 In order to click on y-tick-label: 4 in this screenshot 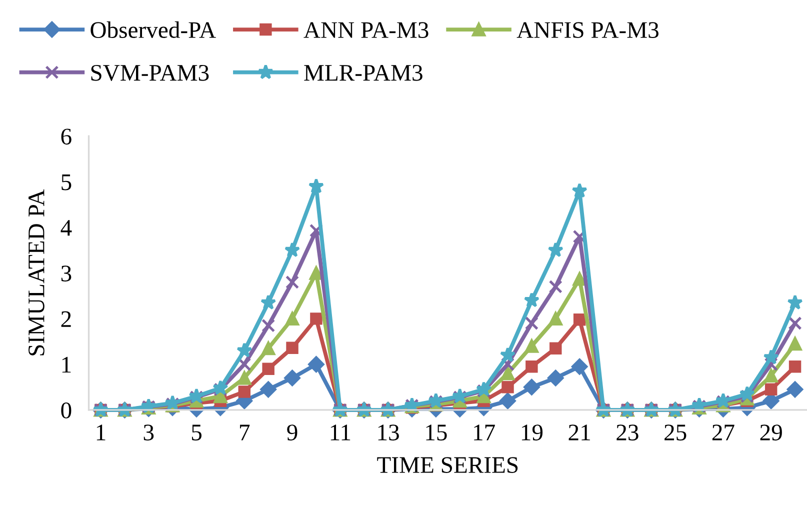, I will do `click(66, 228)`.